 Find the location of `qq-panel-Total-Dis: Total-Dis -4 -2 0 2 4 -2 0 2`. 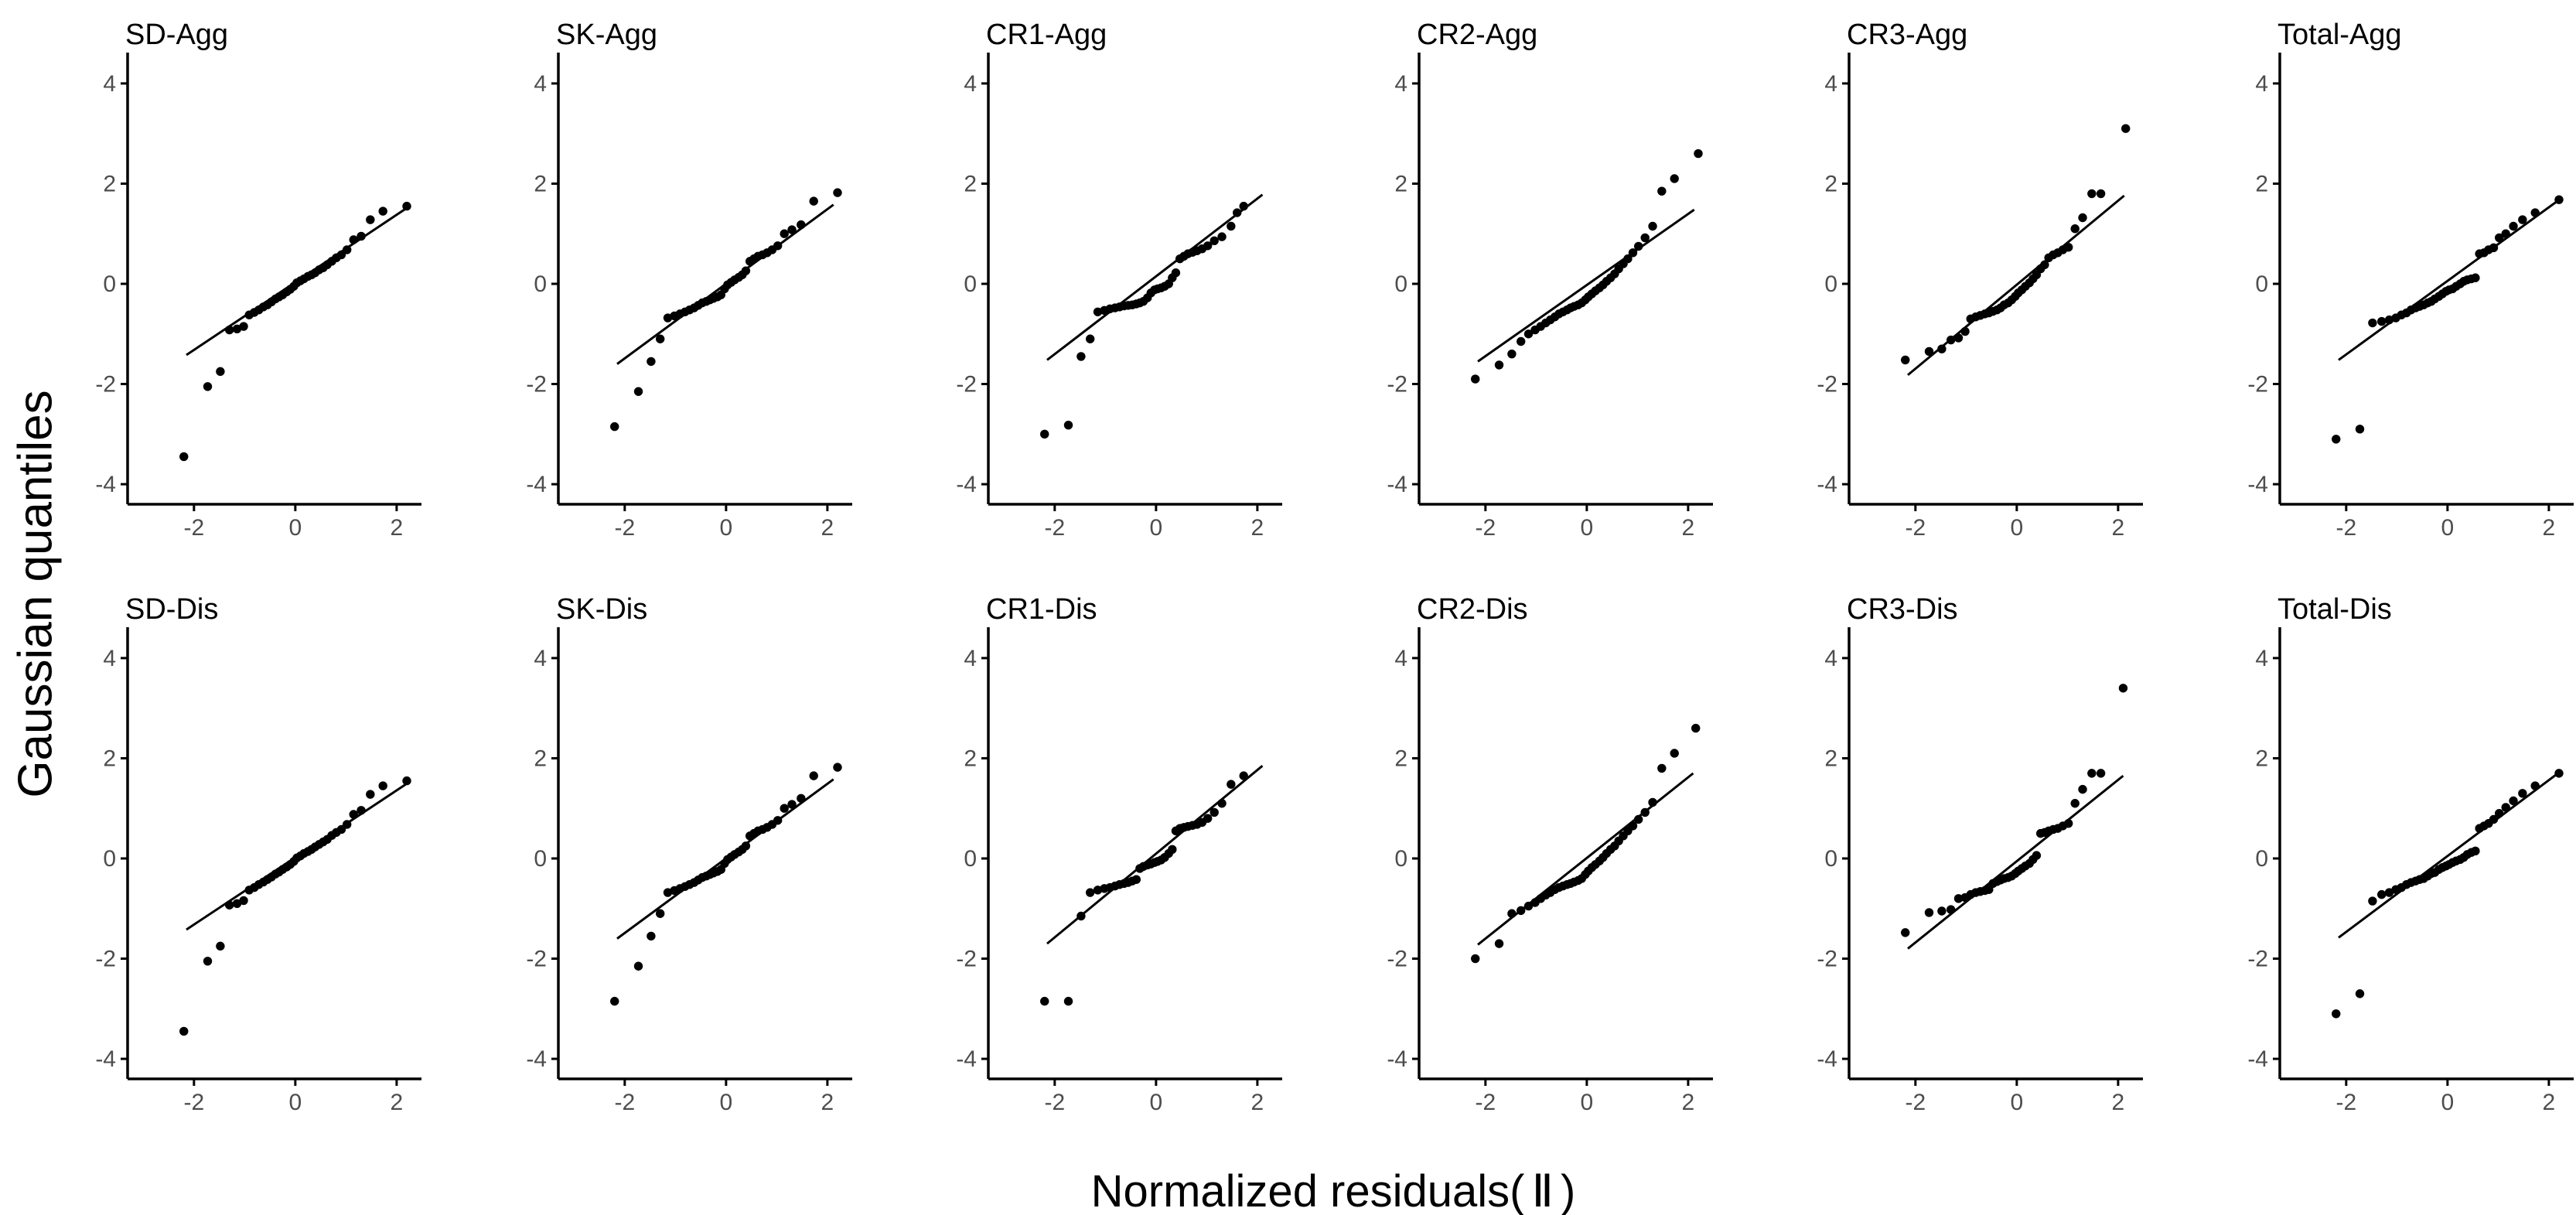

qq-panel-Total-Dis: Total-Dis -4 -2 0 2 4 -2 0 2 is located at coordinates (2411, 854).